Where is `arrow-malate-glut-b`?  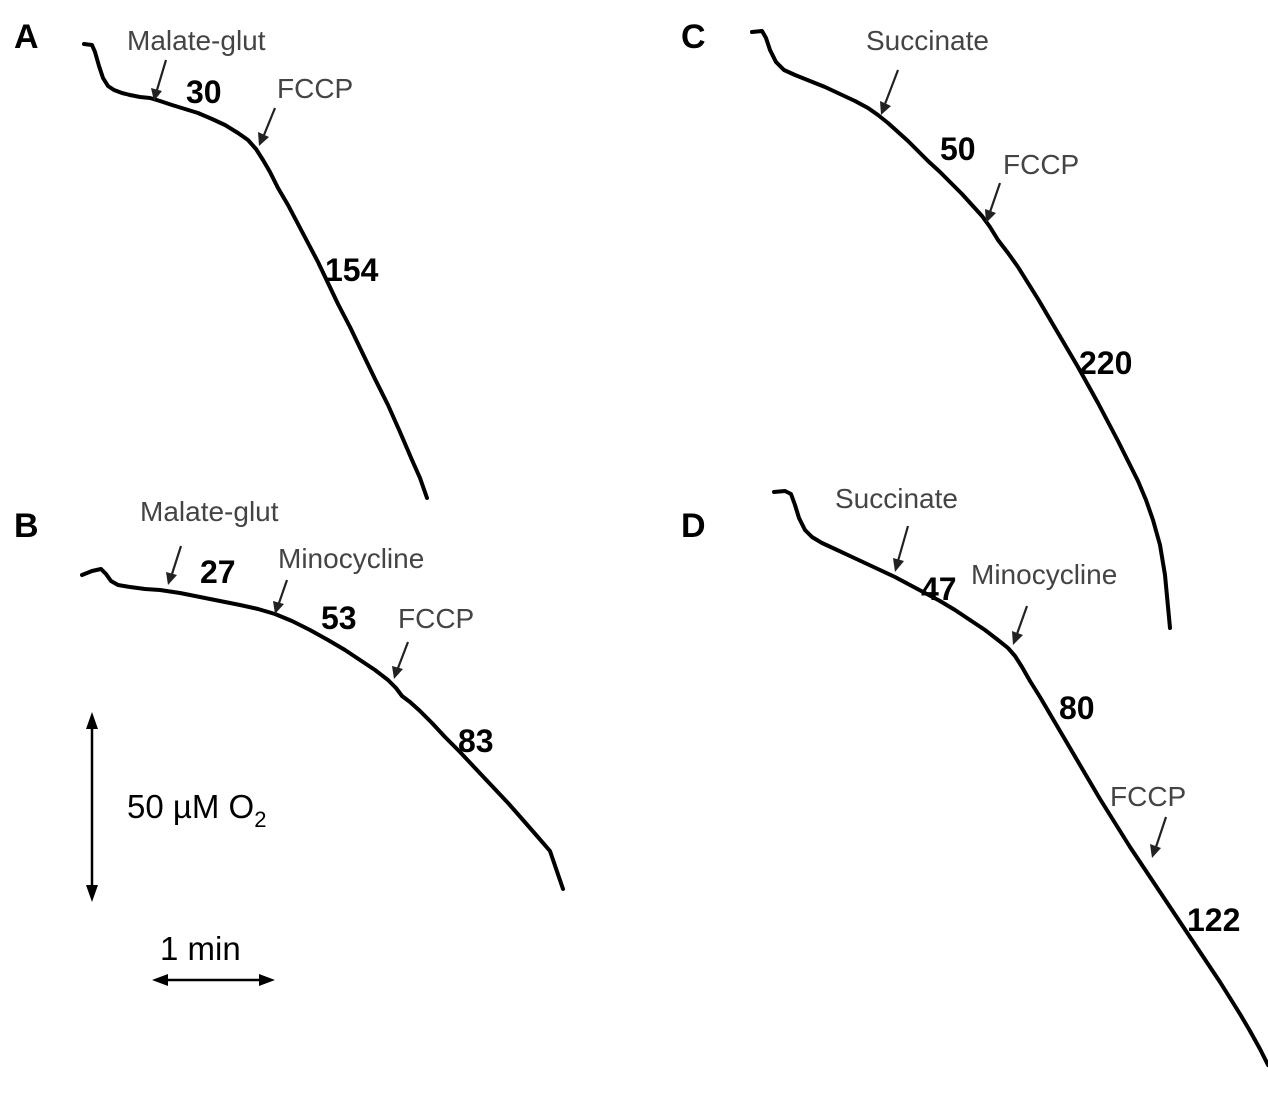 arrow-malate-glut-b is located at coordinates (174, 565).